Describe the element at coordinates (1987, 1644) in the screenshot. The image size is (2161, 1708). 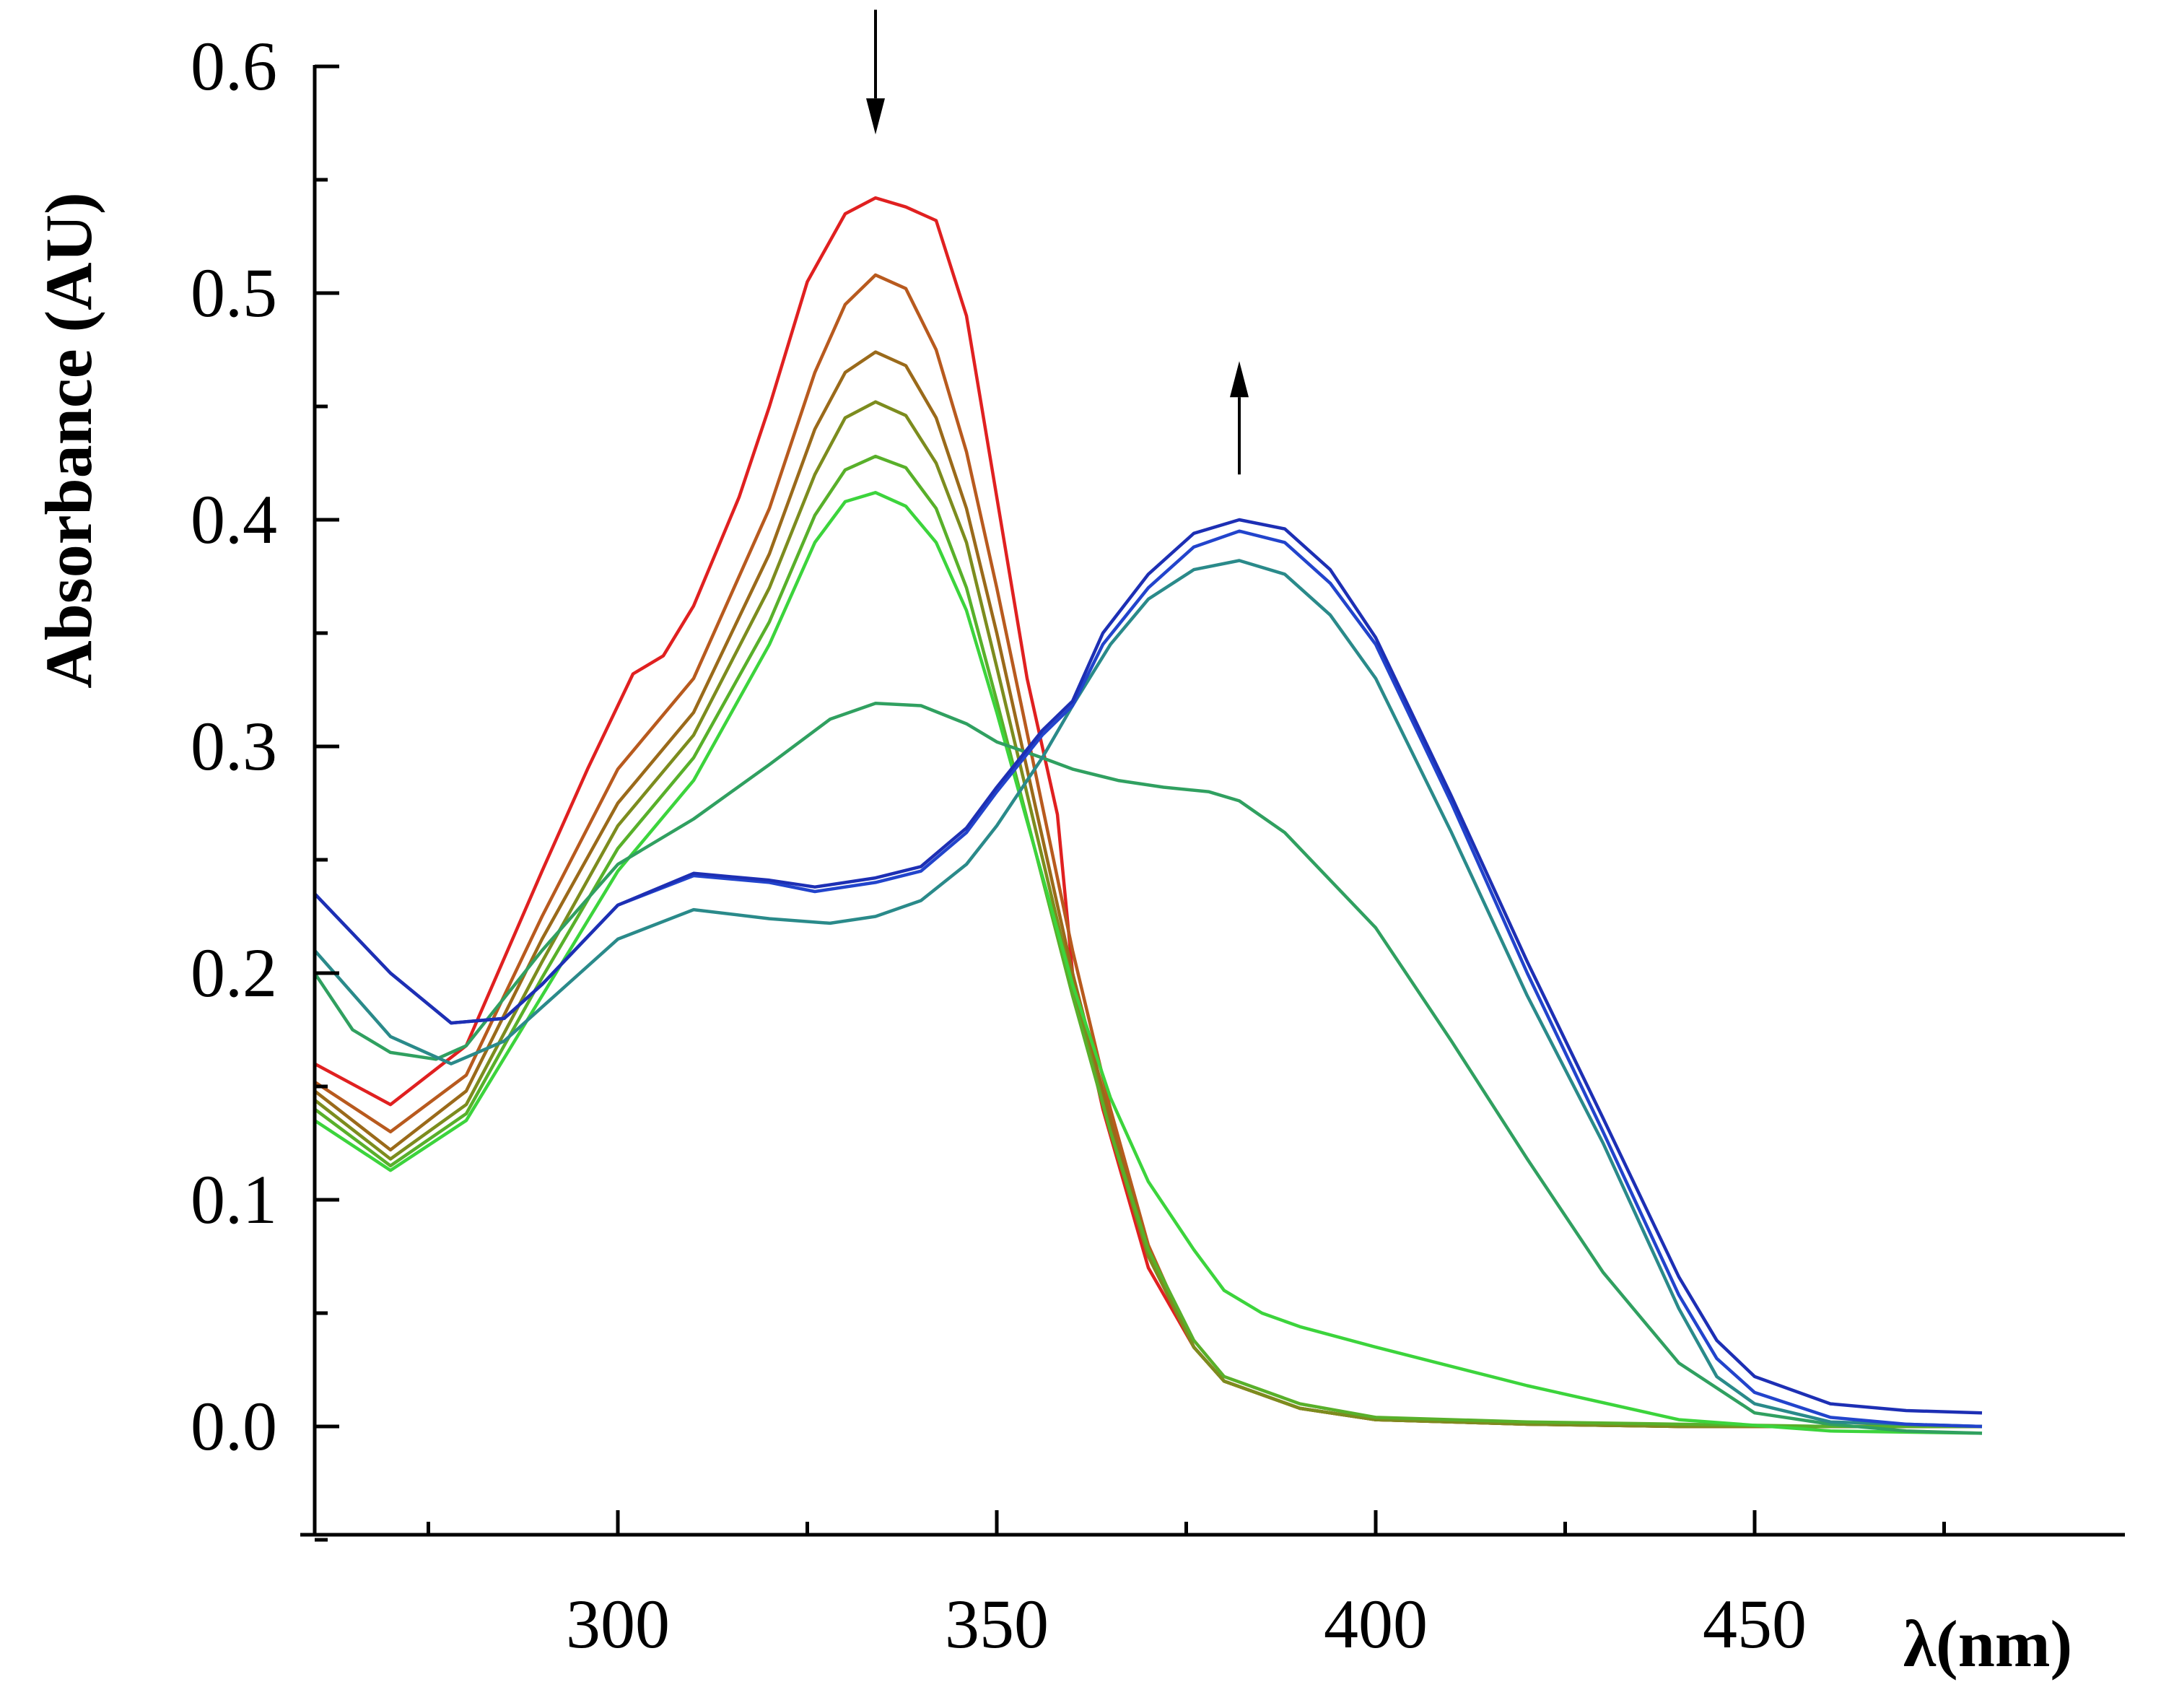
I see `x-axis-title: λ(nm)` at that location.